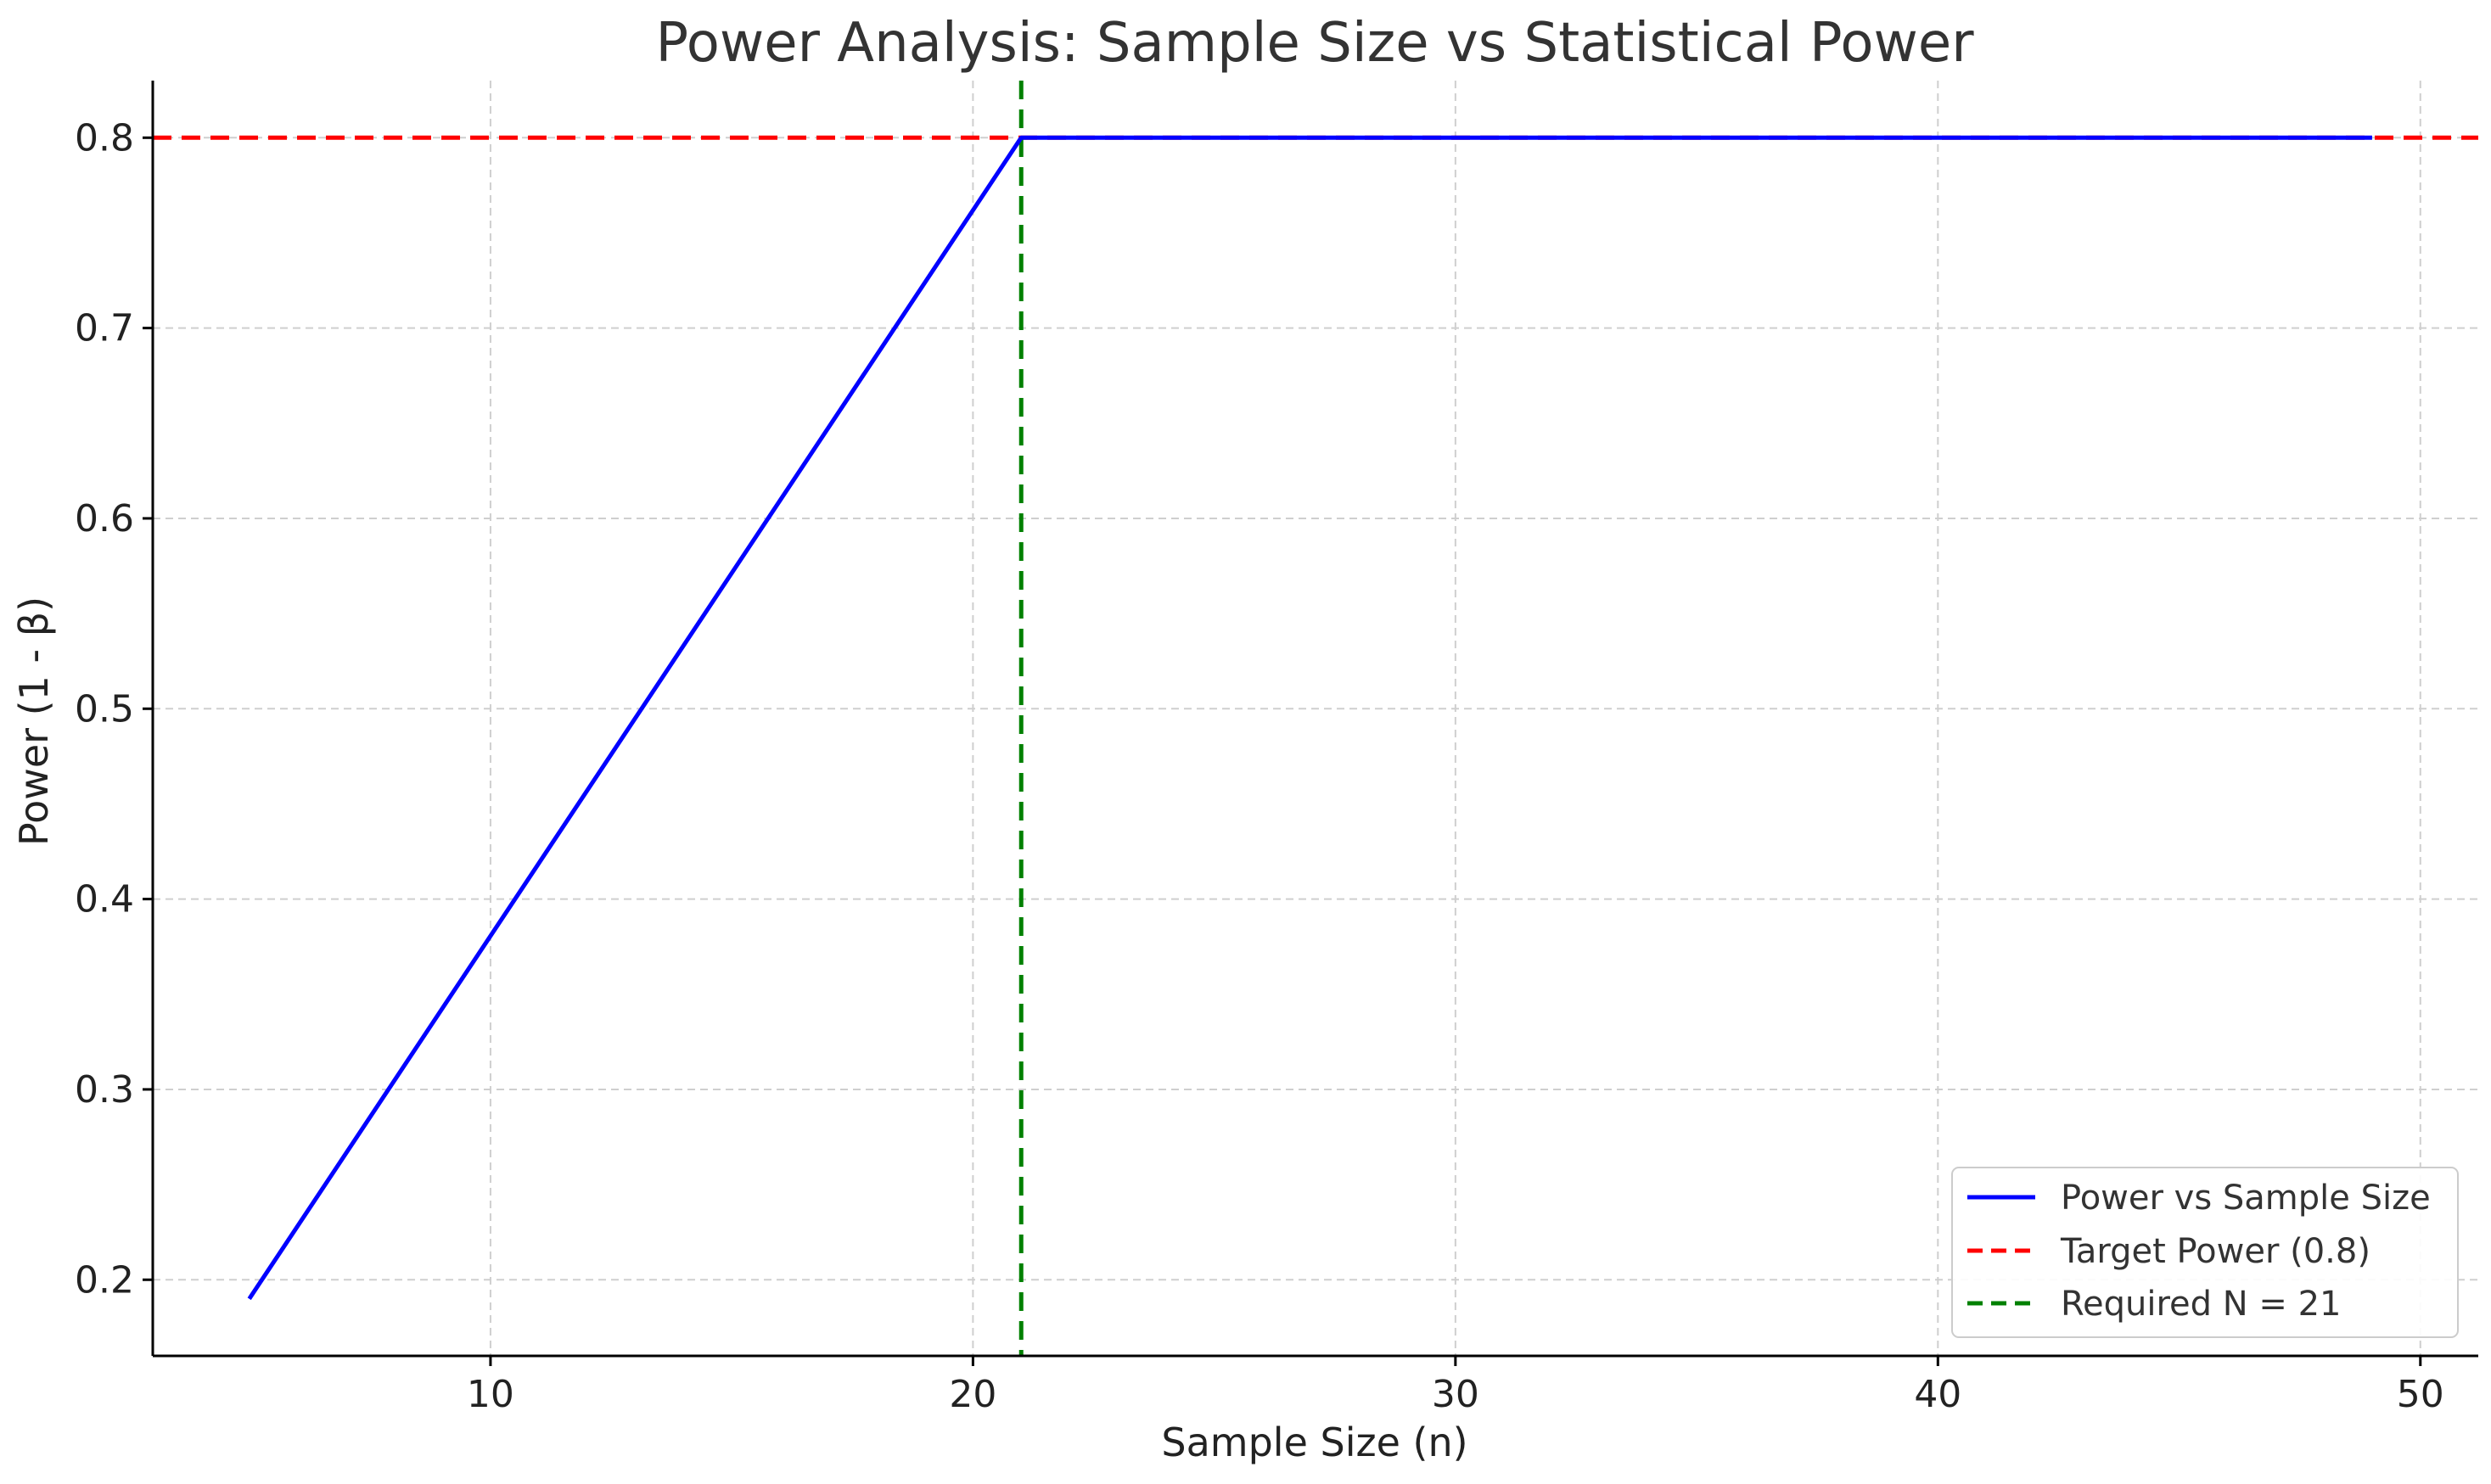 The width and height of the screenshot is (2491, 1484). What do you see at coordinates (1455, 1394) in the screenshot?
I see `x-tick-label: 30` at bounding box center [1455, 1394].